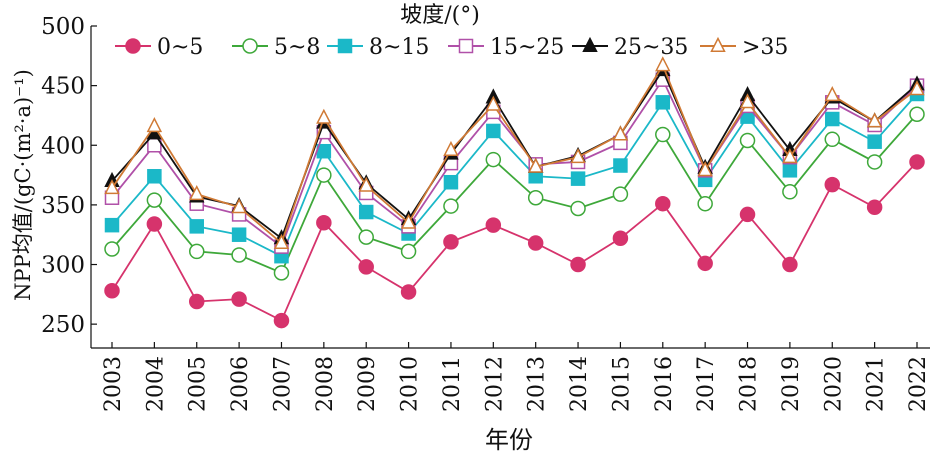 The image size is (931, 455). Describe the element at coordinates (706, 384) in the screenshot. I see `x-tick-label: 2017` at that location.